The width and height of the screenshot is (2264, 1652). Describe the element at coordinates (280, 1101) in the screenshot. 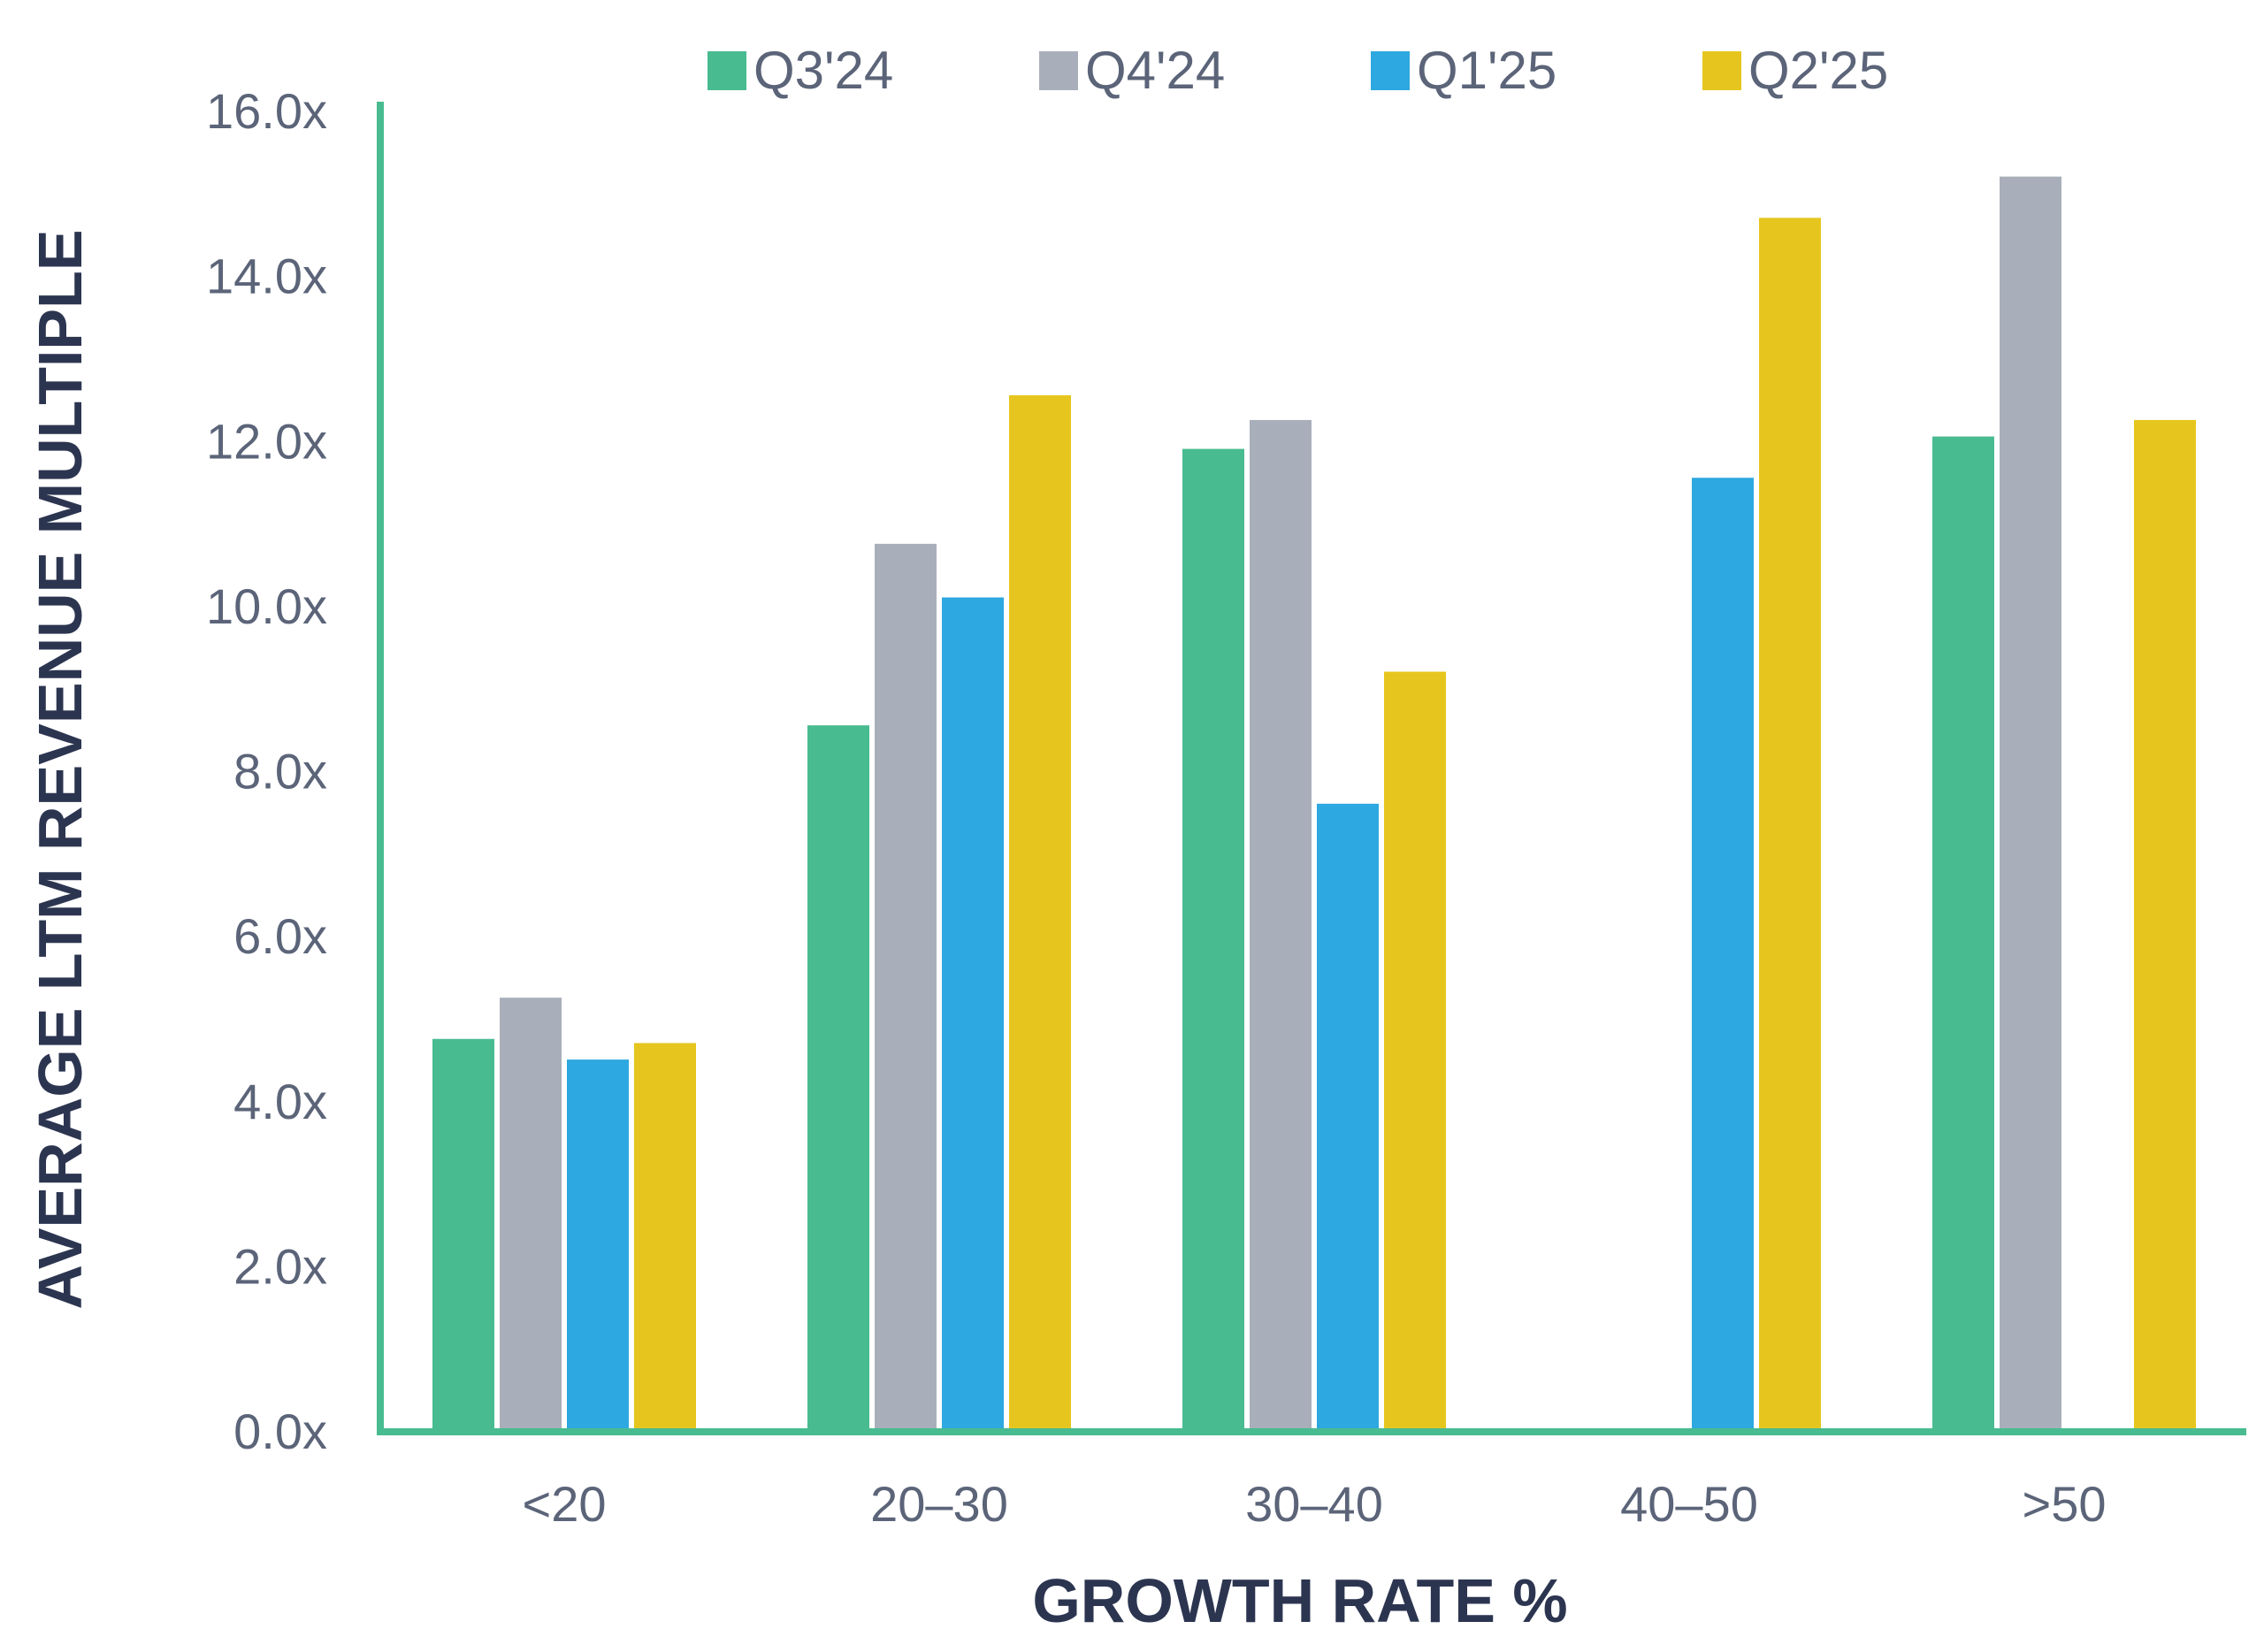

I see `y-tick-label: 4.0x` at that location.